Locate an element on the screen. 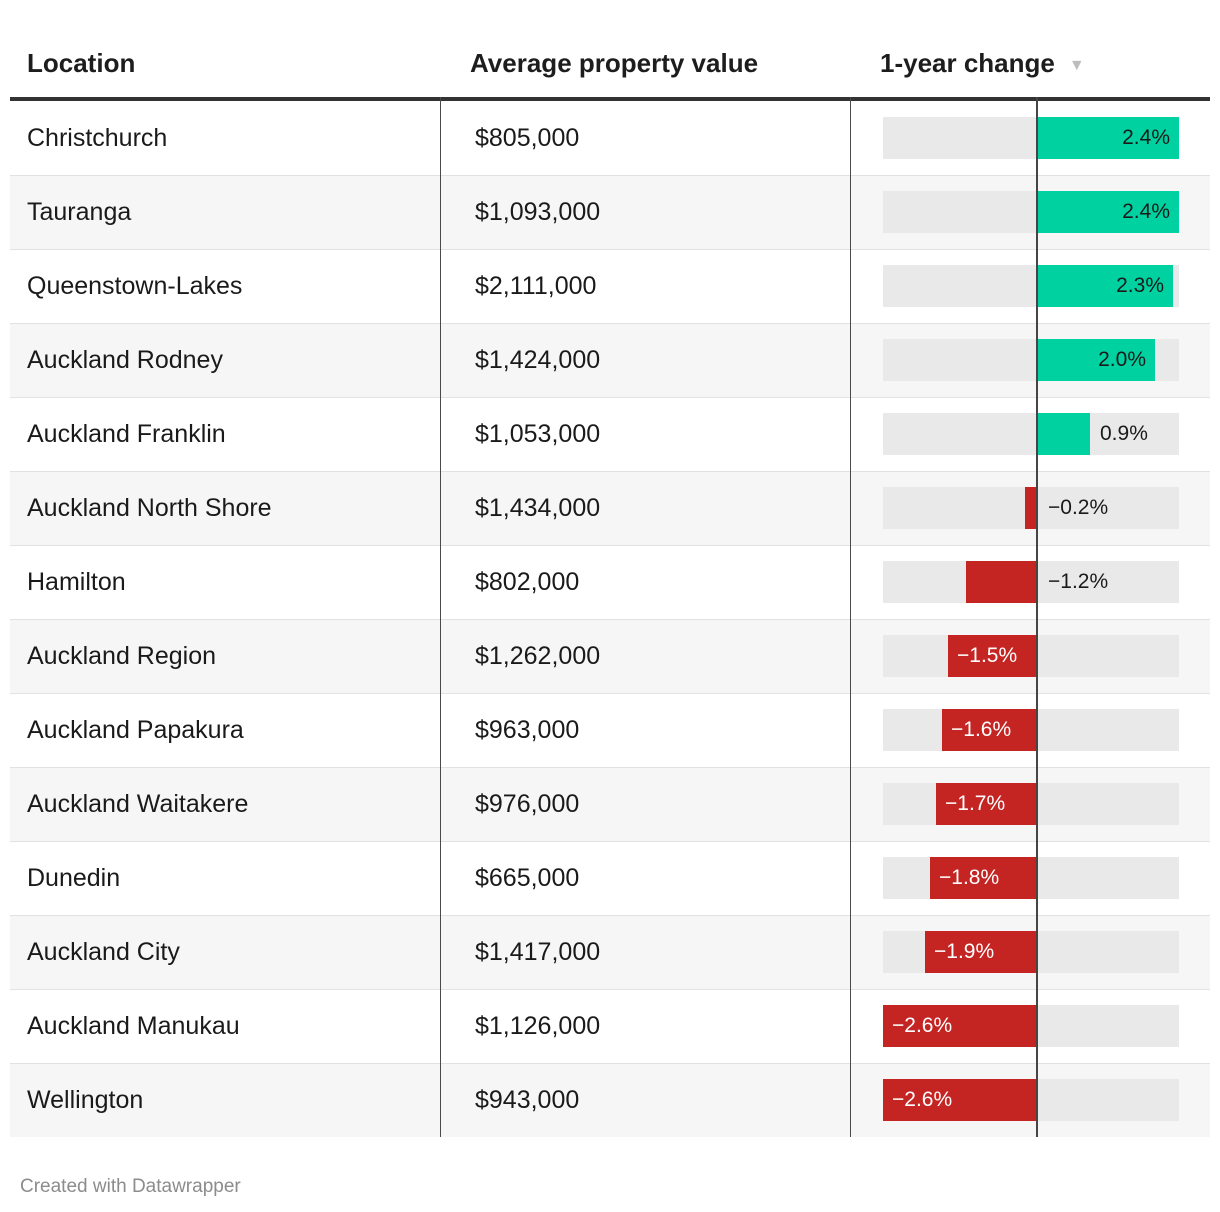 The image size is (1220, 1212). table-row: Christchurch $805,000 2.4% is located at coordinates (610, 138).